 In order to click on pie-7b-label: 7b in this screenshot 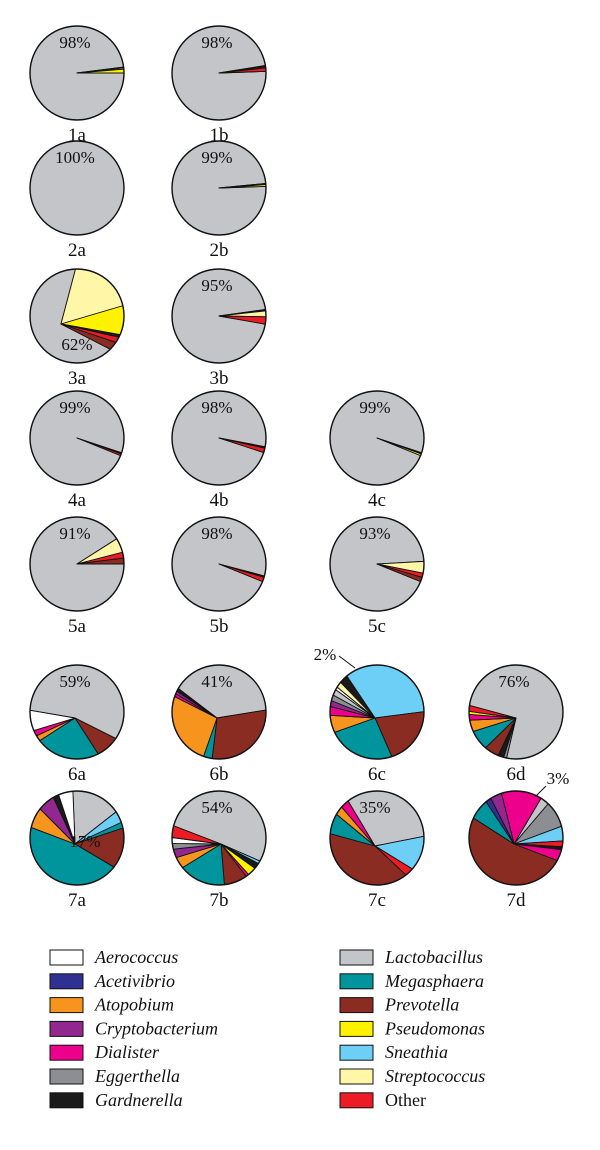, I will do `click(219, 900)`.